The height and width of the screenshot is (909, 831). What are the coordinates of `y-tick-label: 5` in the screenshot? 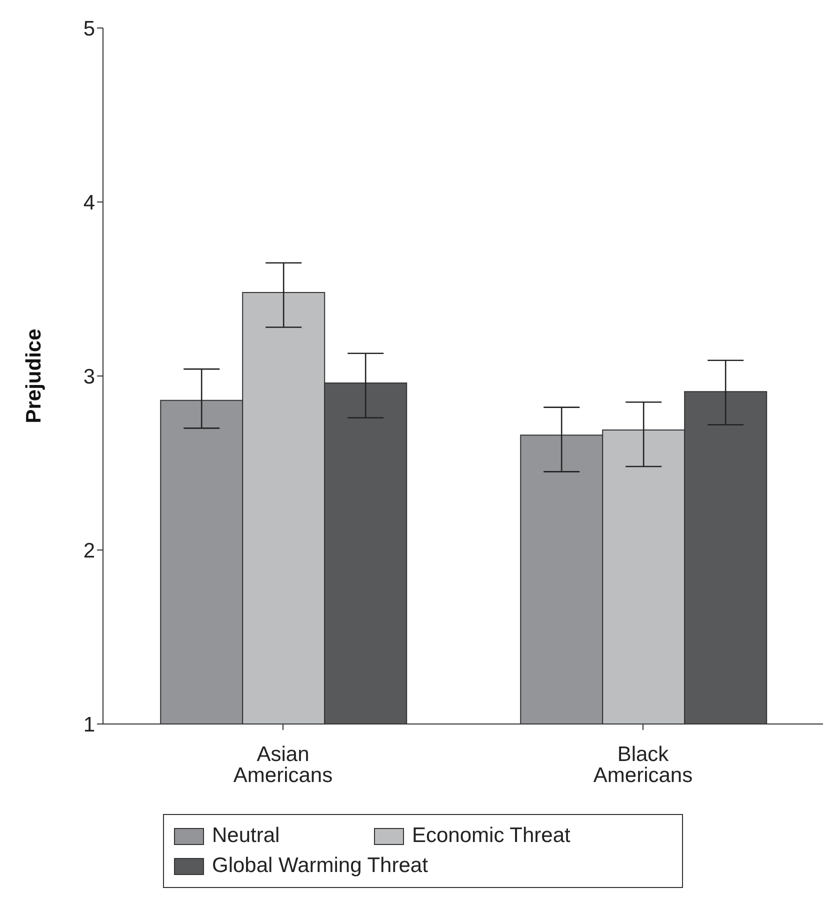 It's located at (89, 28).